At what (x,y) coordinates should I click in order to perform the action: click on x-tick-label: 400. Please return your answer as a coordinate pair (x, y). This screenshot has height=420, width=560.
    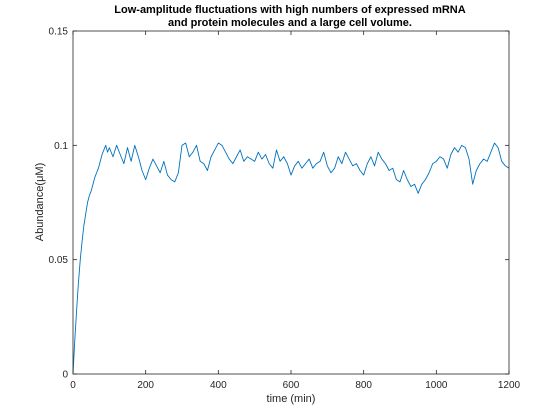
    Looking at the image, I should click on (218, 385).